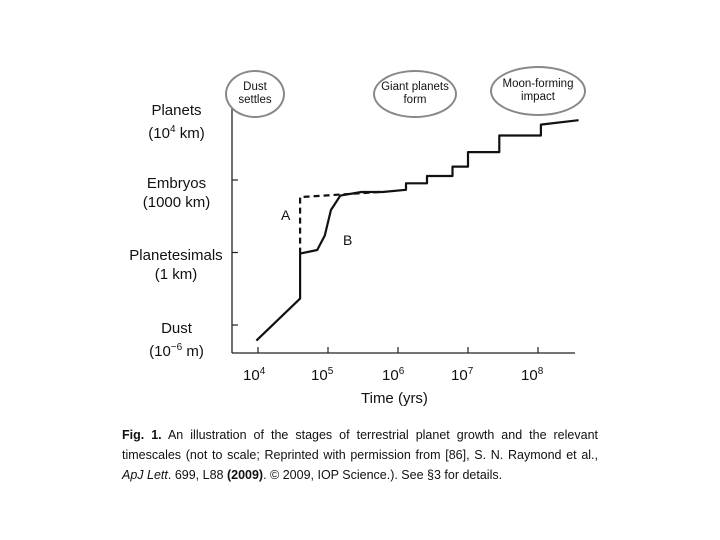 Image resolution: width=720 pixels, height=540 pixels. Describe the element at coordinates (176, 351) in the screenshot. I see `y-label-dust-size: (10−6 m)` at that location.